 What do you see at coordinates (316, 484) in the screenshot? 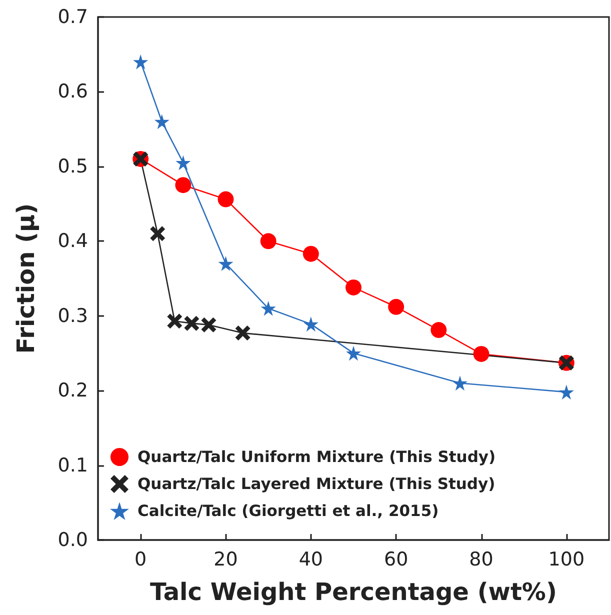
I see `legend-label: Quartz/Talc Layered Mixture (This Study)` at bounding box center [316, 484].